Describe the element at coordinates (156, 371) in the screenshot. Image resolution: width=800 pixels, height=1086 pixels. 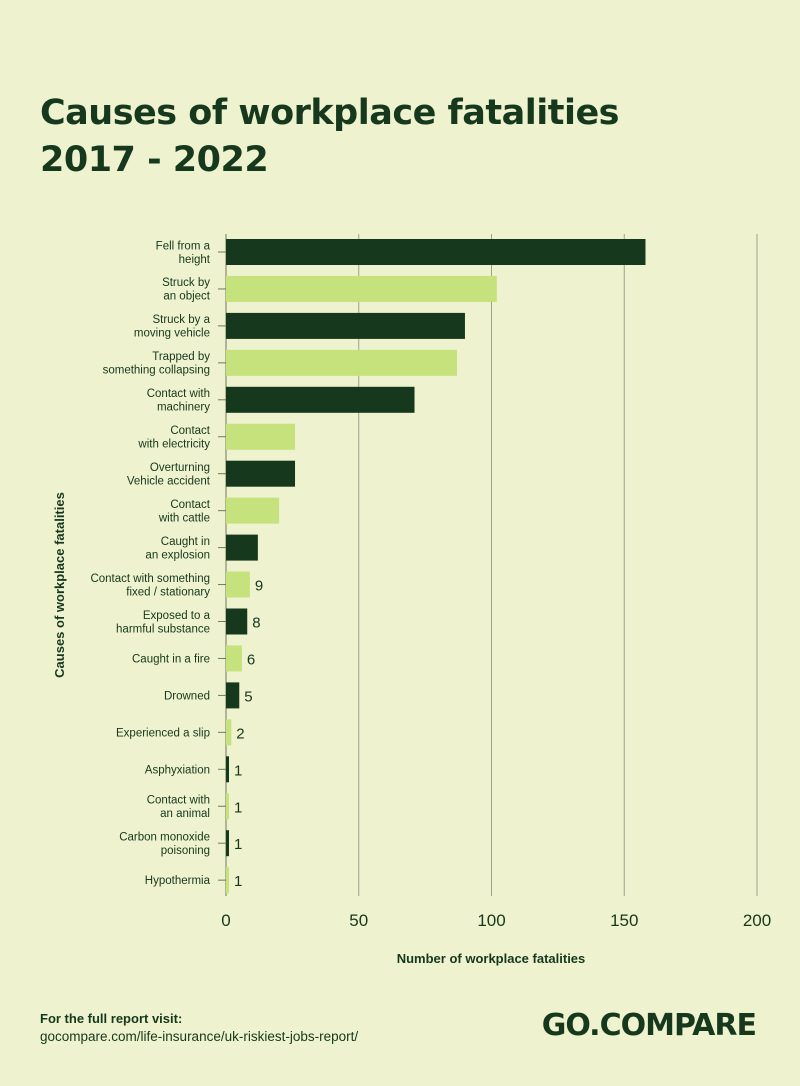
I see `category-label: something collapsing` at that location.